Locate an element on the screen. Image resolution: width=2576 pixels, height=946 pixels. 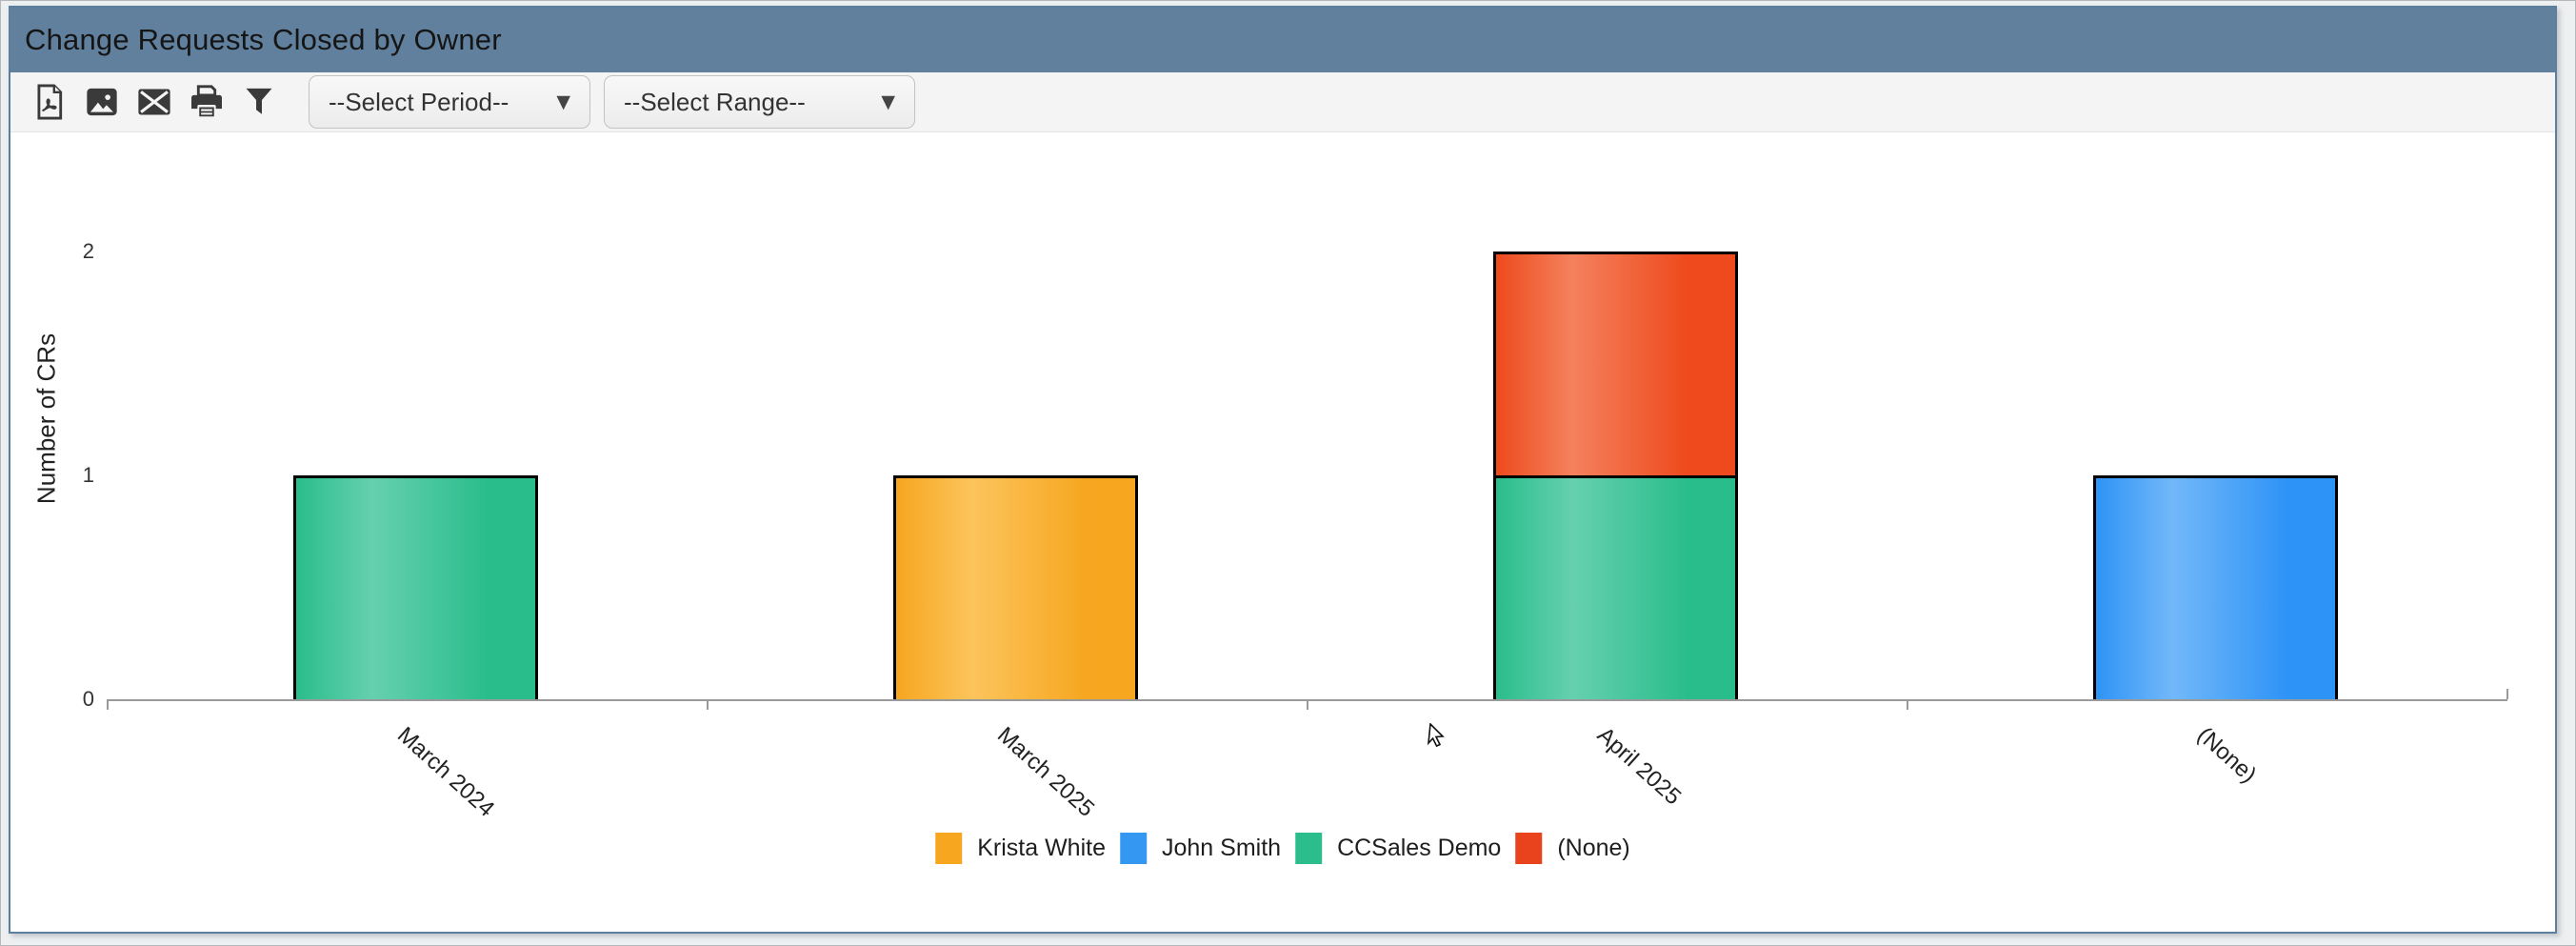
legend-label: (None) is located at coordinates (1593, 848).